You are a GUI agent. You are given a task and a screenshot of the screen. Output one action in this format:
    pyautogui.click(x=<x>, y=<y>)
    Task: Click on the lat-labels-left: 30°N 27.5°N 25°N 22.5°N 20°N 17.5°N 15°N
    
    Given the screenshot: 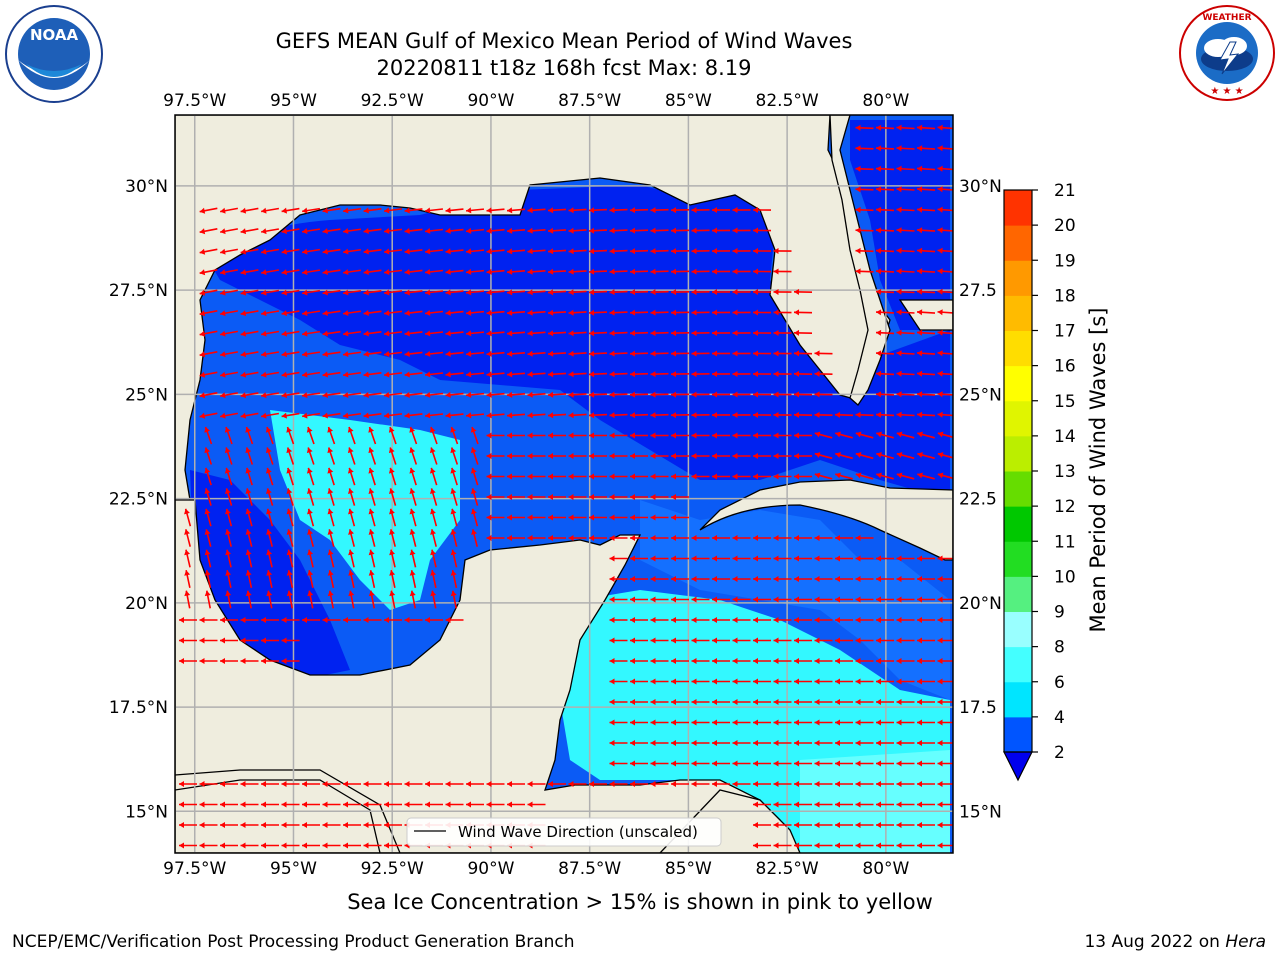 What is the action you would take?
    pyautogui.click(x=138, y=499)
    